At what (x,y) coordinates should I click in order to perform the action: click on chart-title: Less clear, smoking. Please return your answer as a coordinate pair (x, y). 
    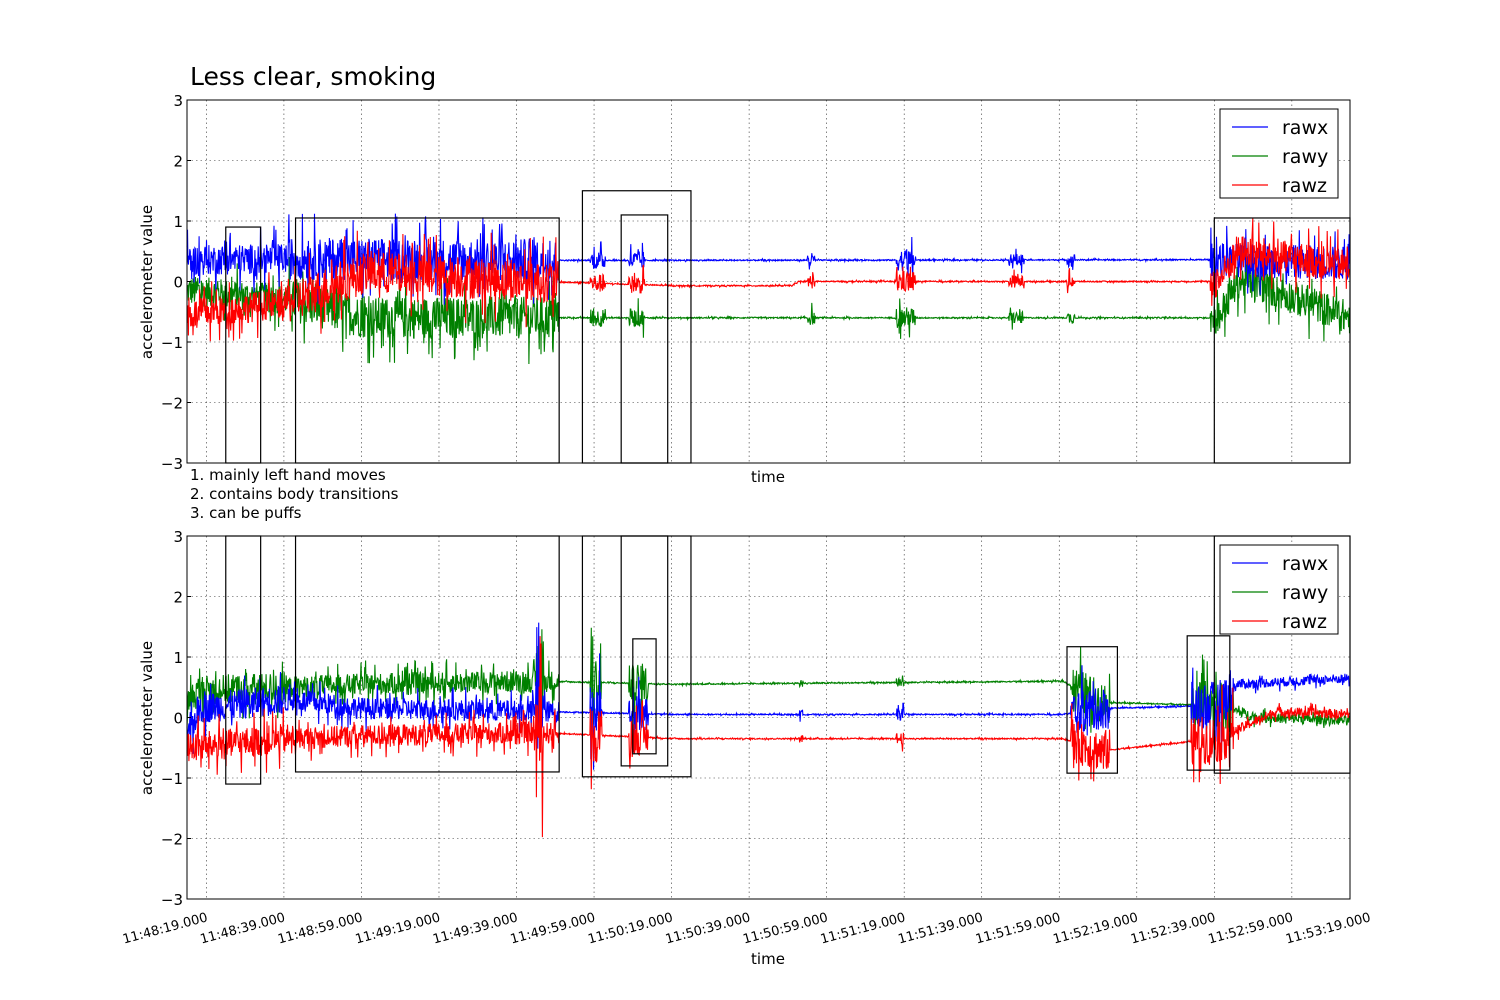
    Looking at the image, I should click on (313, 76).